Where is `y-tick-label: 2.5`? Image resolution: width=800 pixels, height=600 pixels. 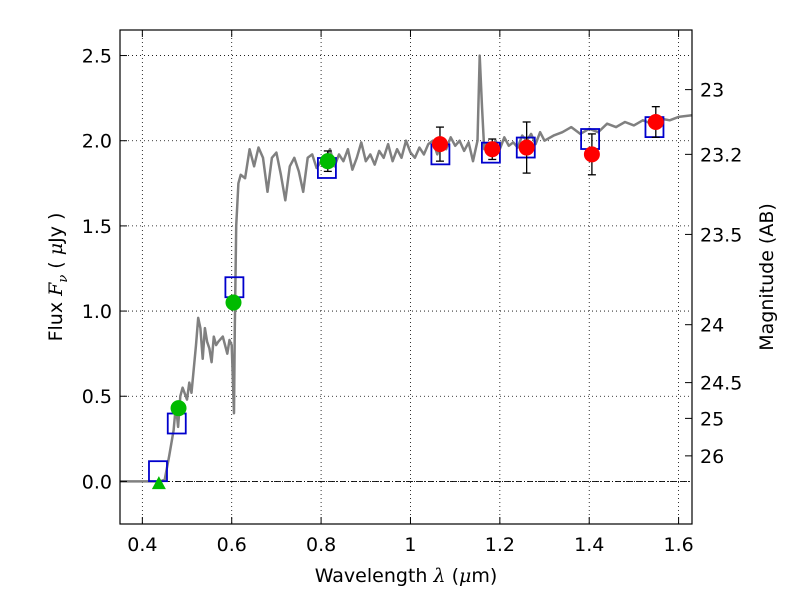 y-tick-label: 2.5 is located at coordinates (97, 57).